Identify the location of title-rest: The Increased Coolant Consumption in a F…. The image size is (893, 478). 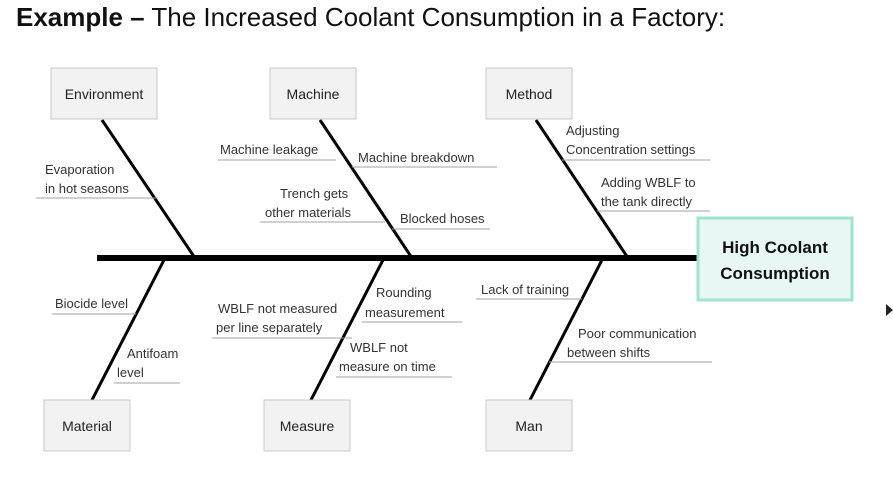
(435, 17).